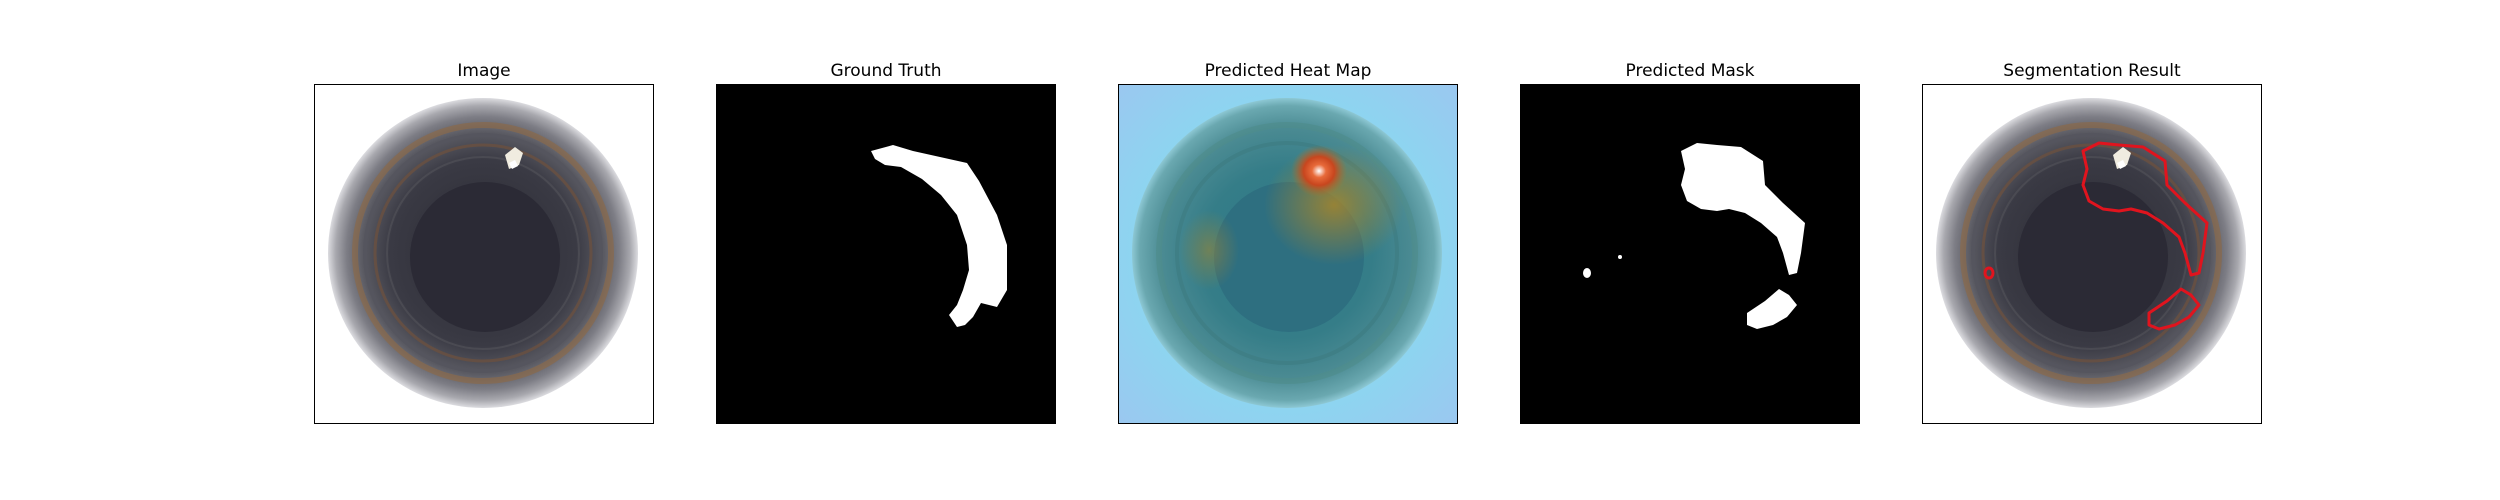 The width and height of the screenshot is (2500, 500). What do you see at coordinates (484, 71) in the screenshot?
I see `panel-title-image: Image` at bounding box center [484, 71].